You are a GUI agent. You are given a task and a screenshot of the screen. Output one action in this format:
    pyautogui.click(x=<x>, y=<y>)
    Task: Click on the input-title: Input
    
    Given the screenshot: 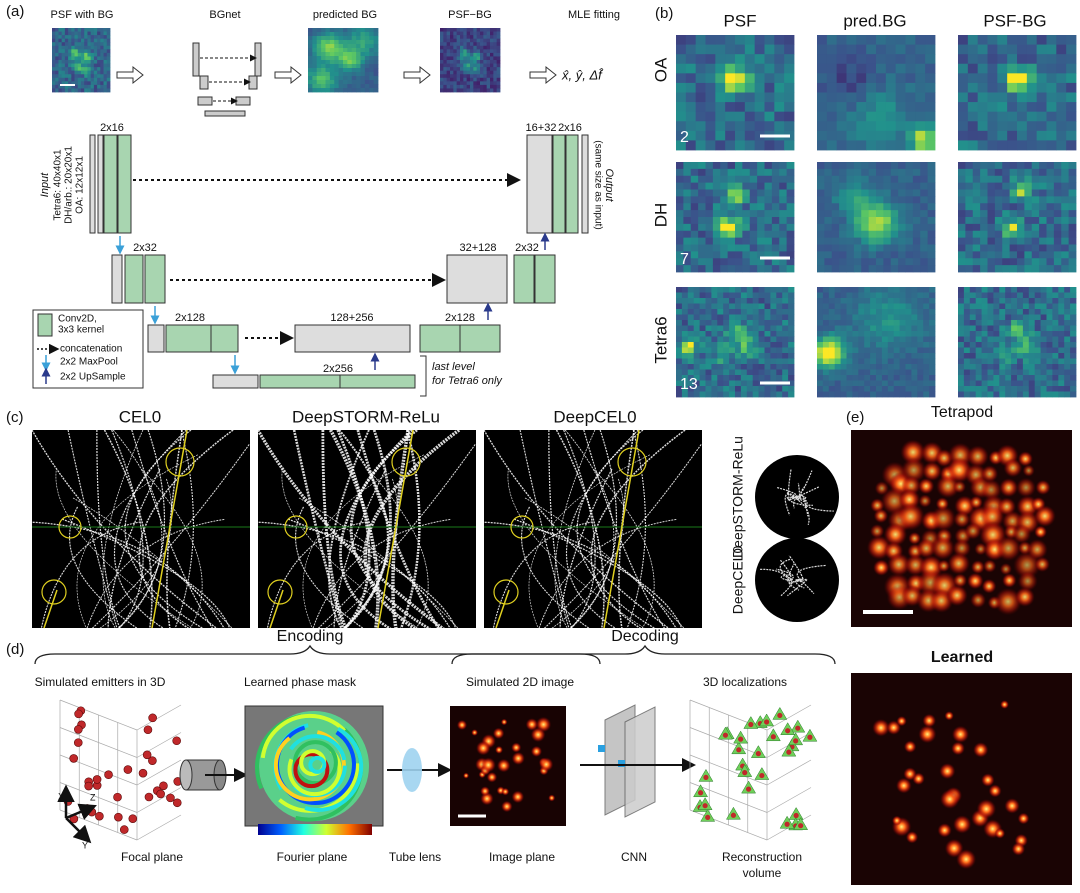 What is the action you would take?
    pyautogui.click(x=45, y=184)
    